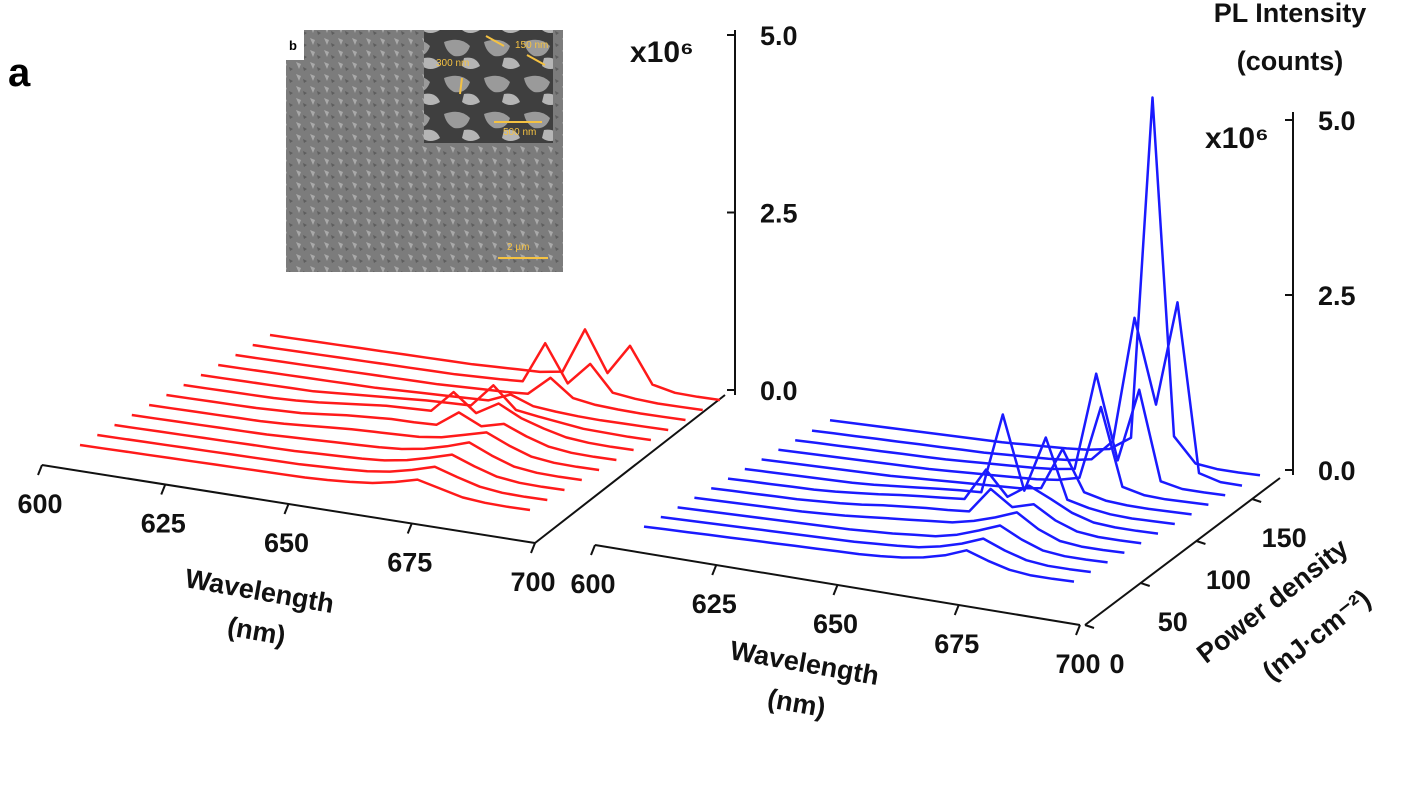  I want to click on inset-label: b, so click(293, 45).